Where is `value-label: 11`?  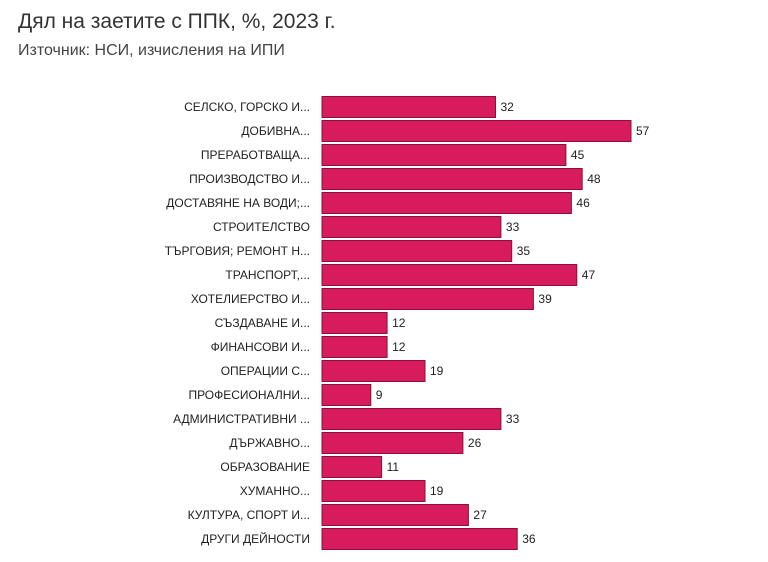 value-label: 11 is located at coordinates (393, 467).